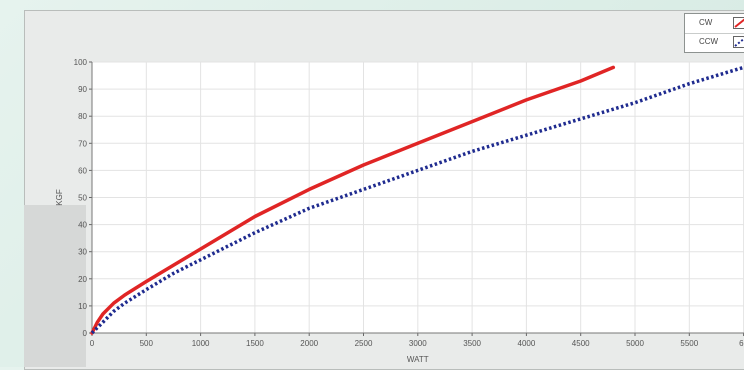  What do you see at coordinates (635, 343) in the screenshot?
I see `x-tick-label: 5000` at bounding box center [635, 343].